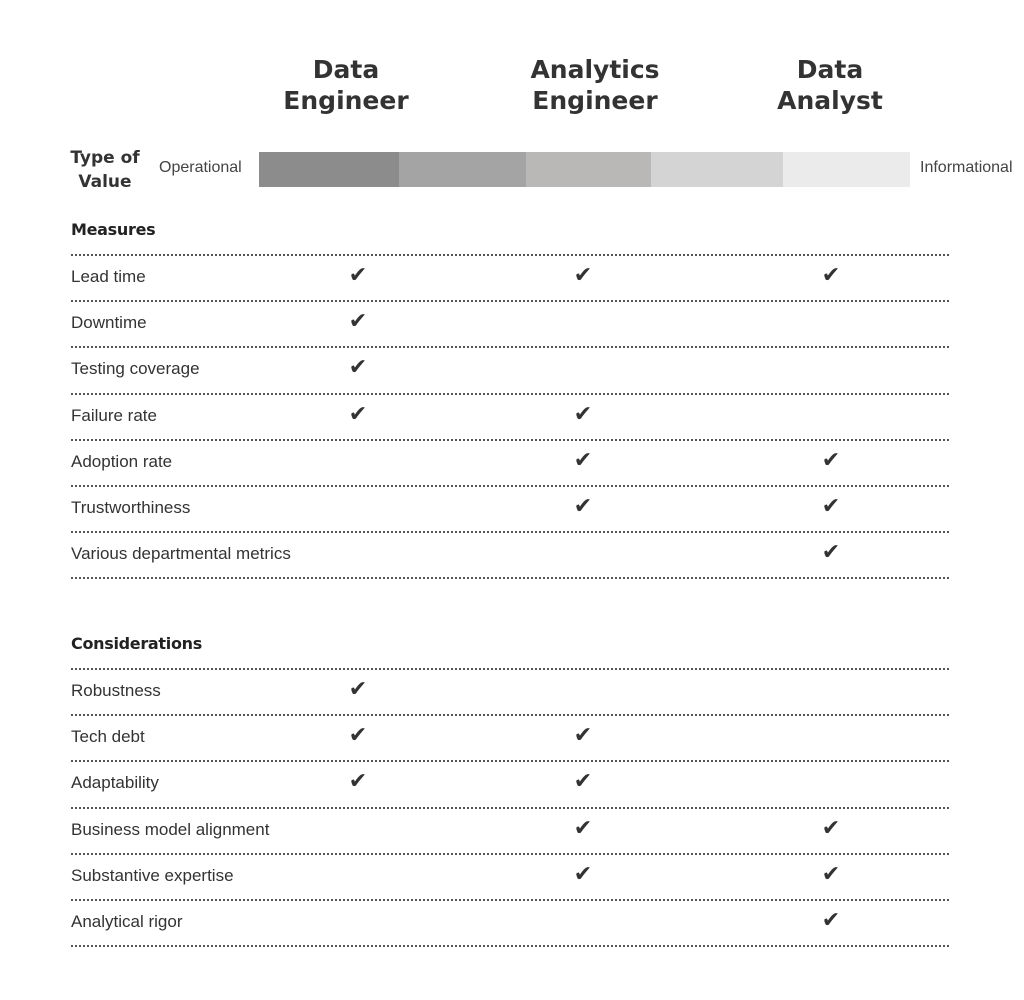 The width and height of the screenshot is (1024, 1000). What do you see at coordinates (131, 507) in the screenshot?
I see `row-label: Trustworthiness` at bounding box center [131, 507].